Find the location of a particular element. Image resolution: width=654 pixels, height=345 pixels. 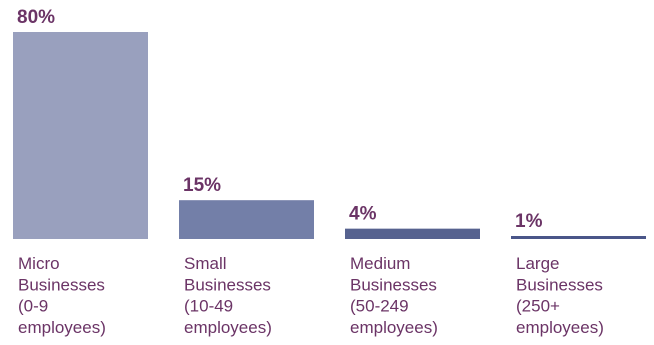

category-label-3-line-3: employees) is located at coordinates (560, 327).